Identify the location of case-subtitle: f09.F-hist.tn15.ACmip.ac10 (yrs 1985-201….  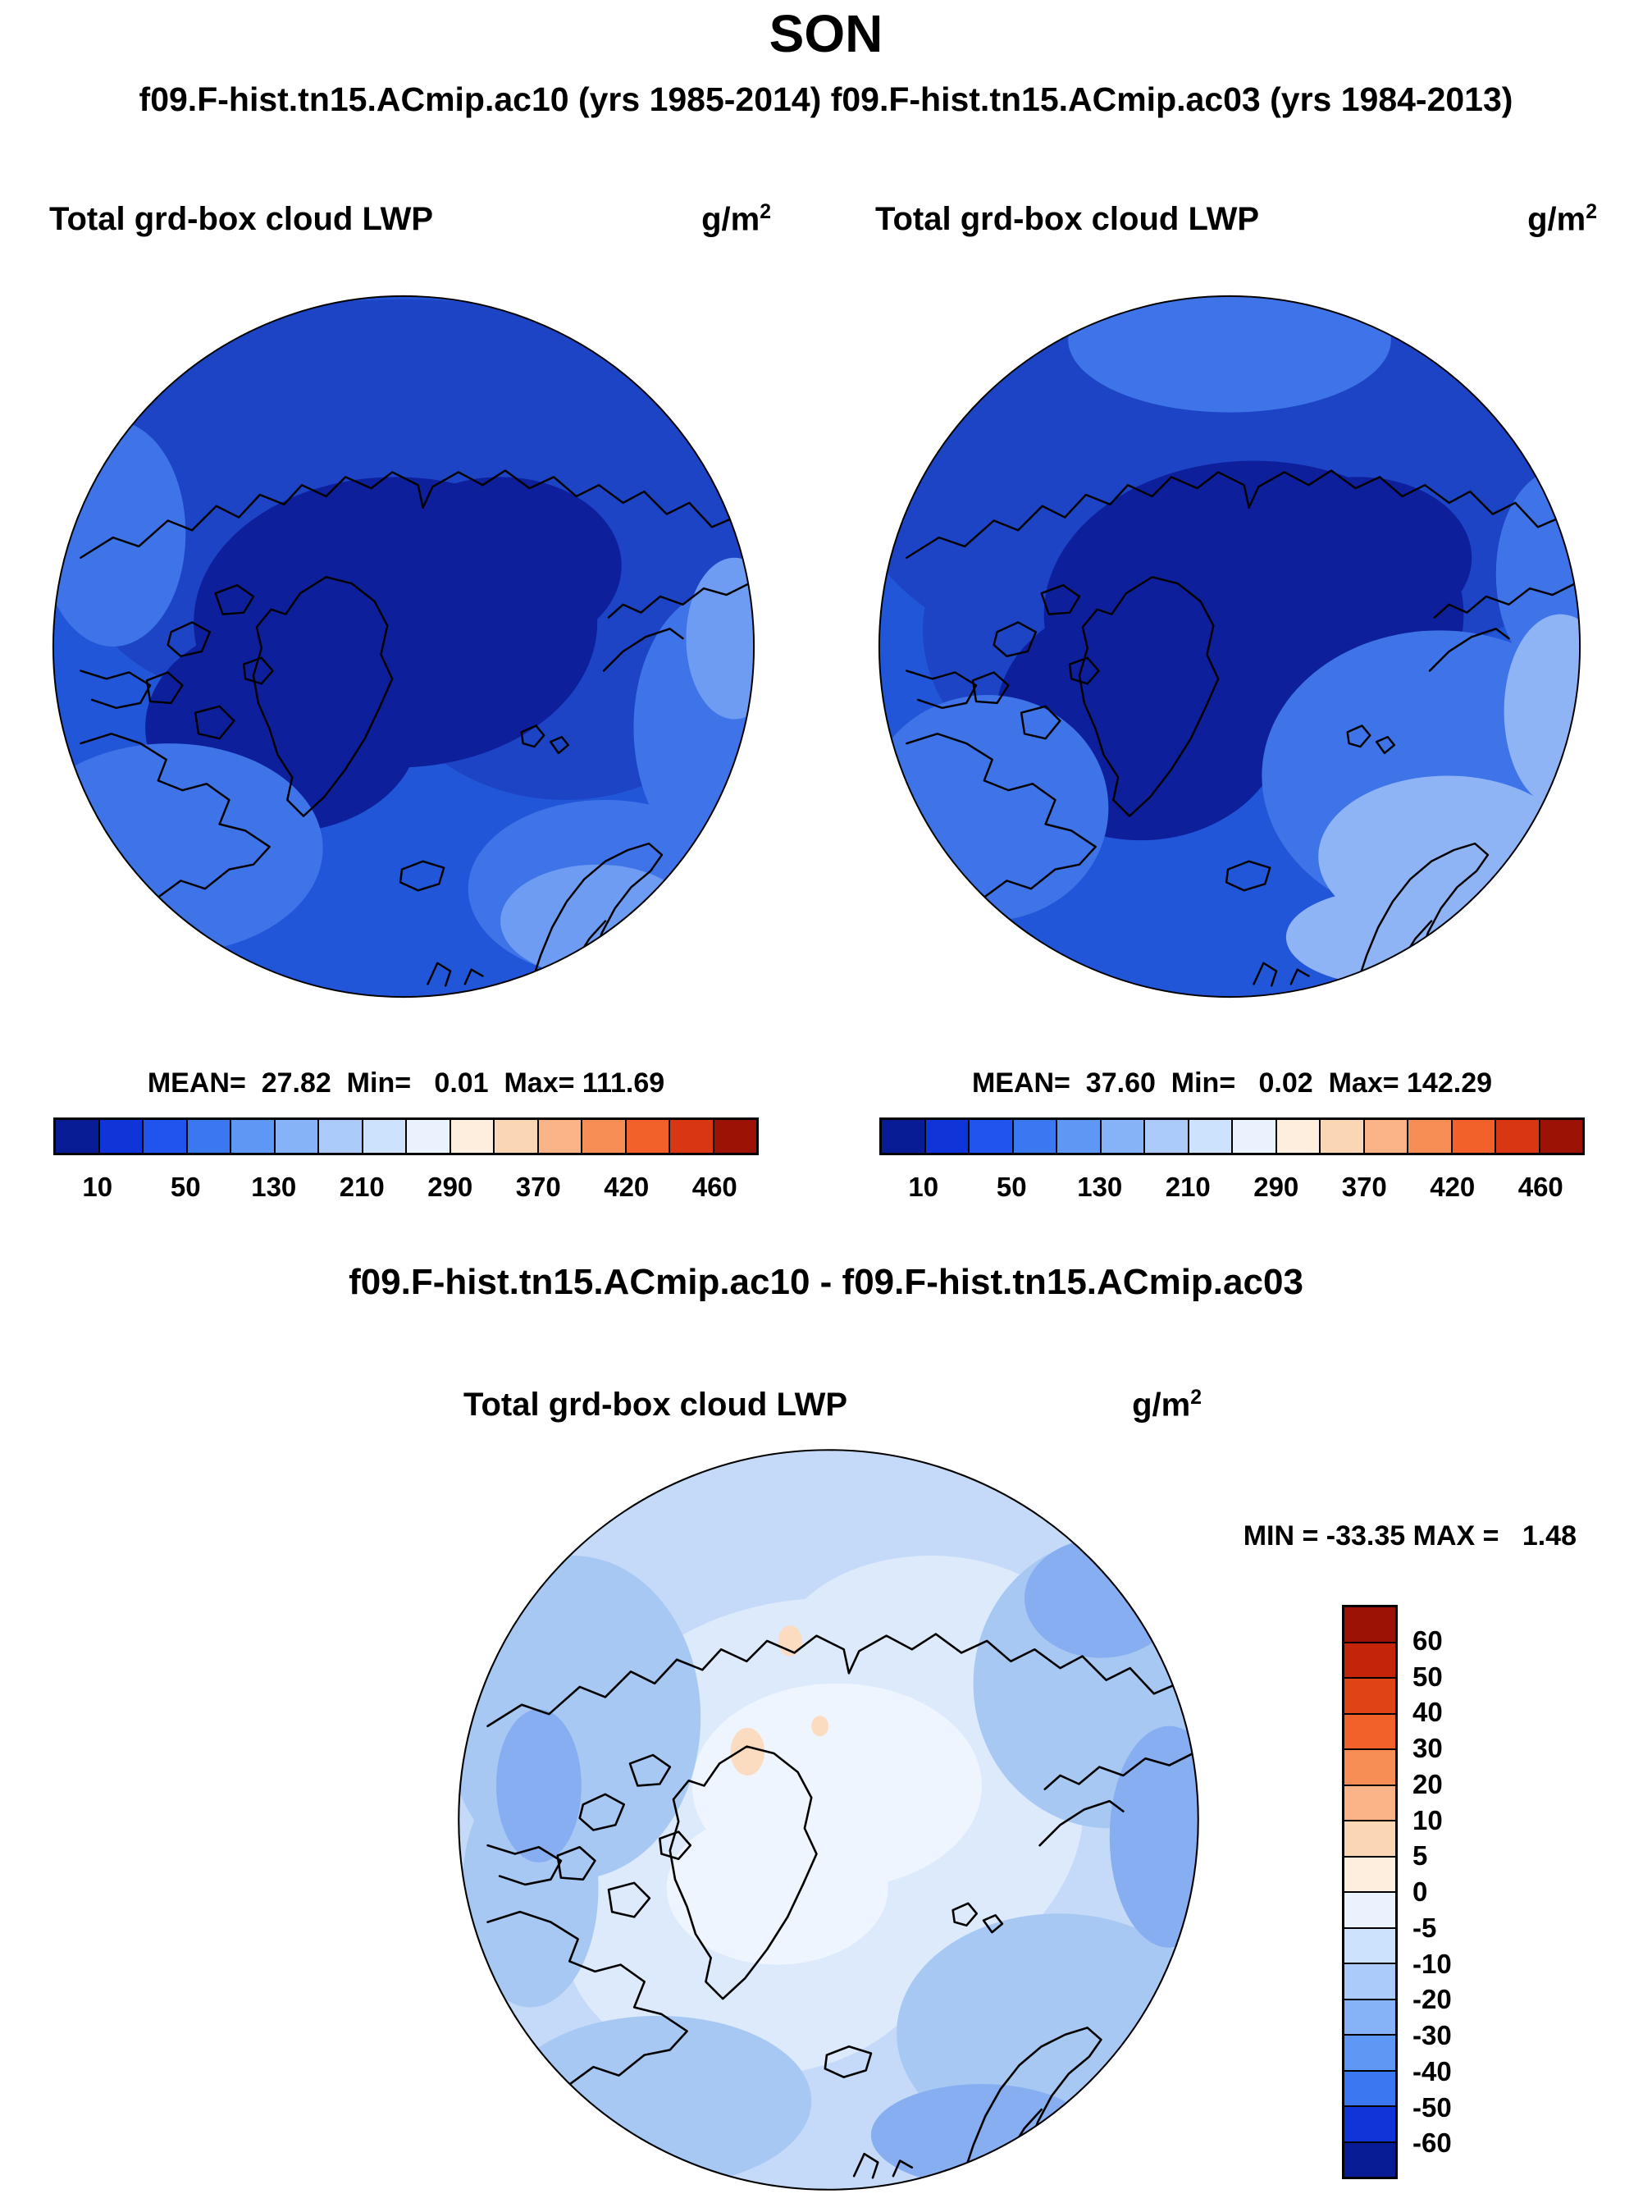
(826, 99).